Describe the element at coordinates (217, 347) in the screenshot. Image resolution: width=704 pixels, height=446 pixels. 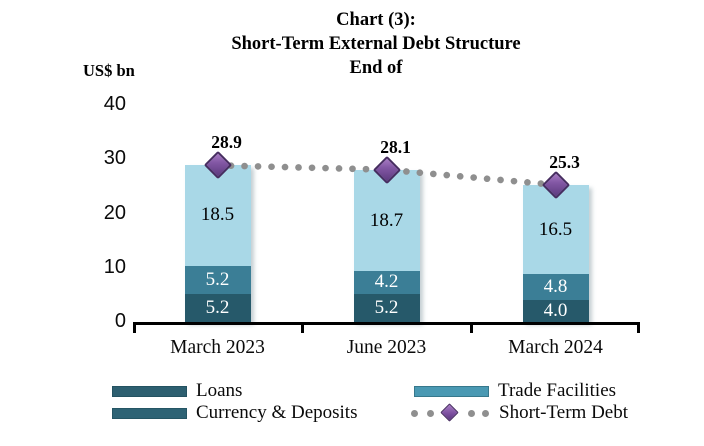
I see `x-tick-label: March 2023` at that location.